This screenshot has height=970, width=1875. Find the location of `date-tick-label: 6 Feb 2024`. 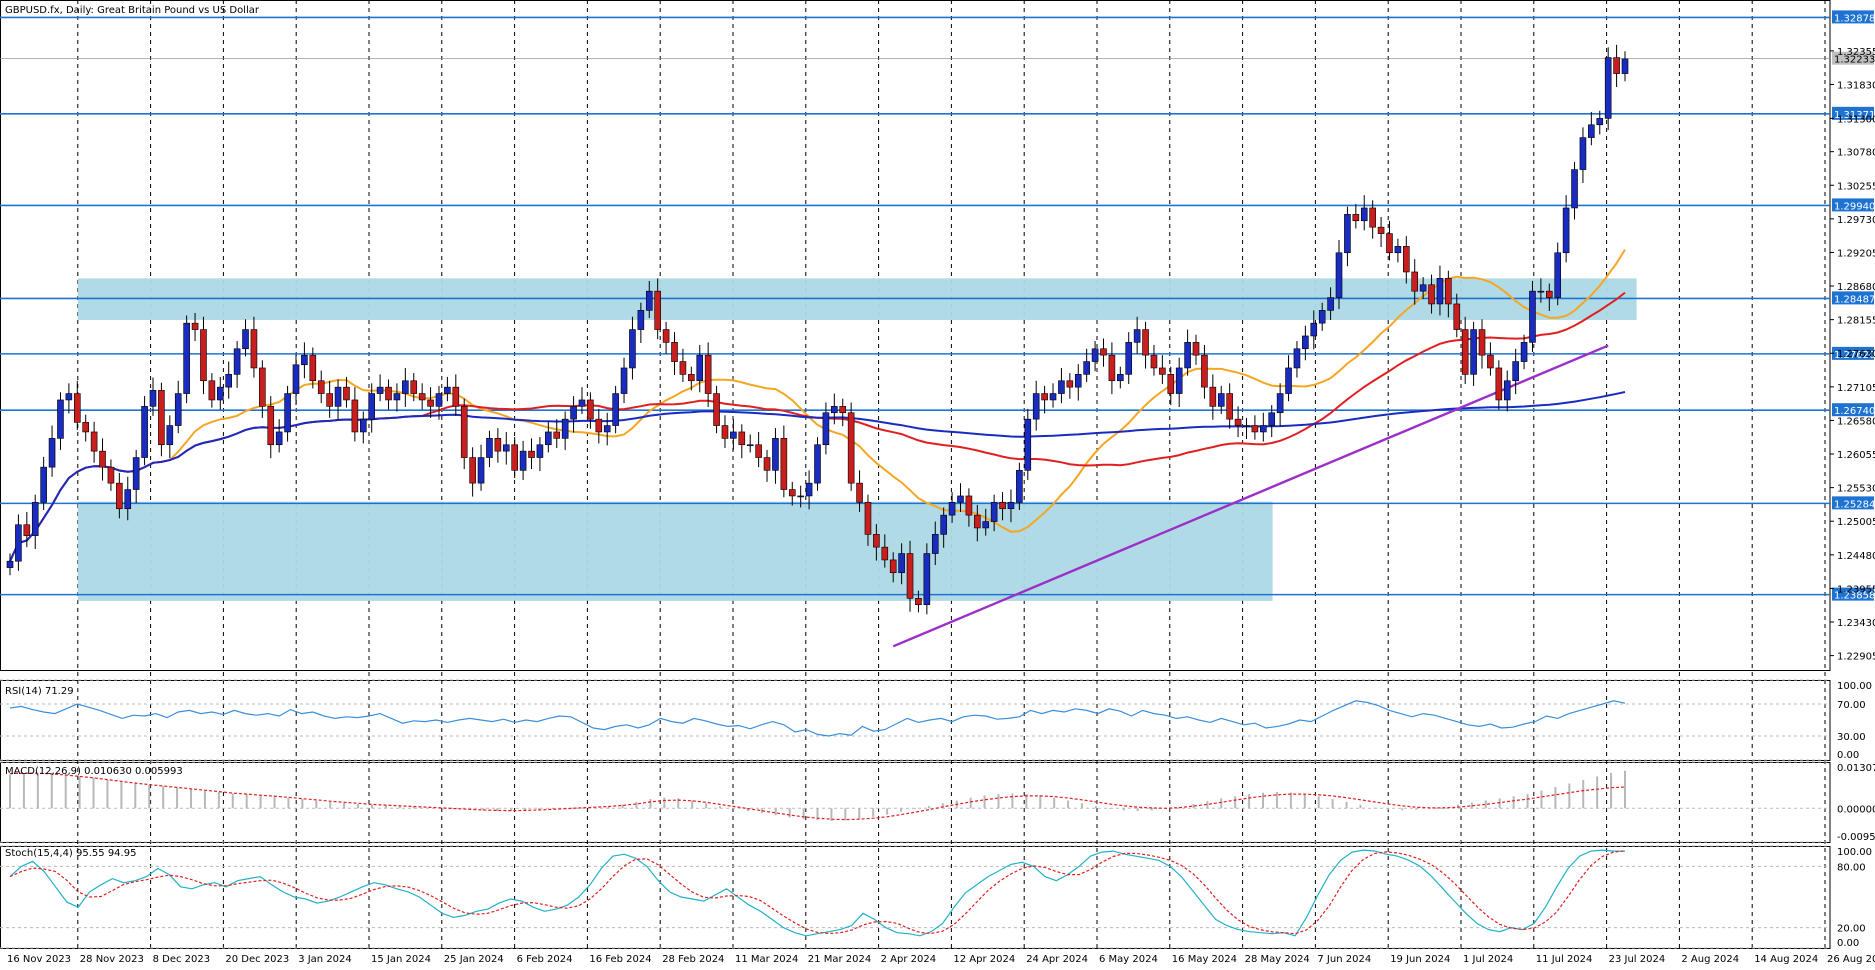

date-tick-label: 6 Feb 2024 is located at coordinates (545, 959).